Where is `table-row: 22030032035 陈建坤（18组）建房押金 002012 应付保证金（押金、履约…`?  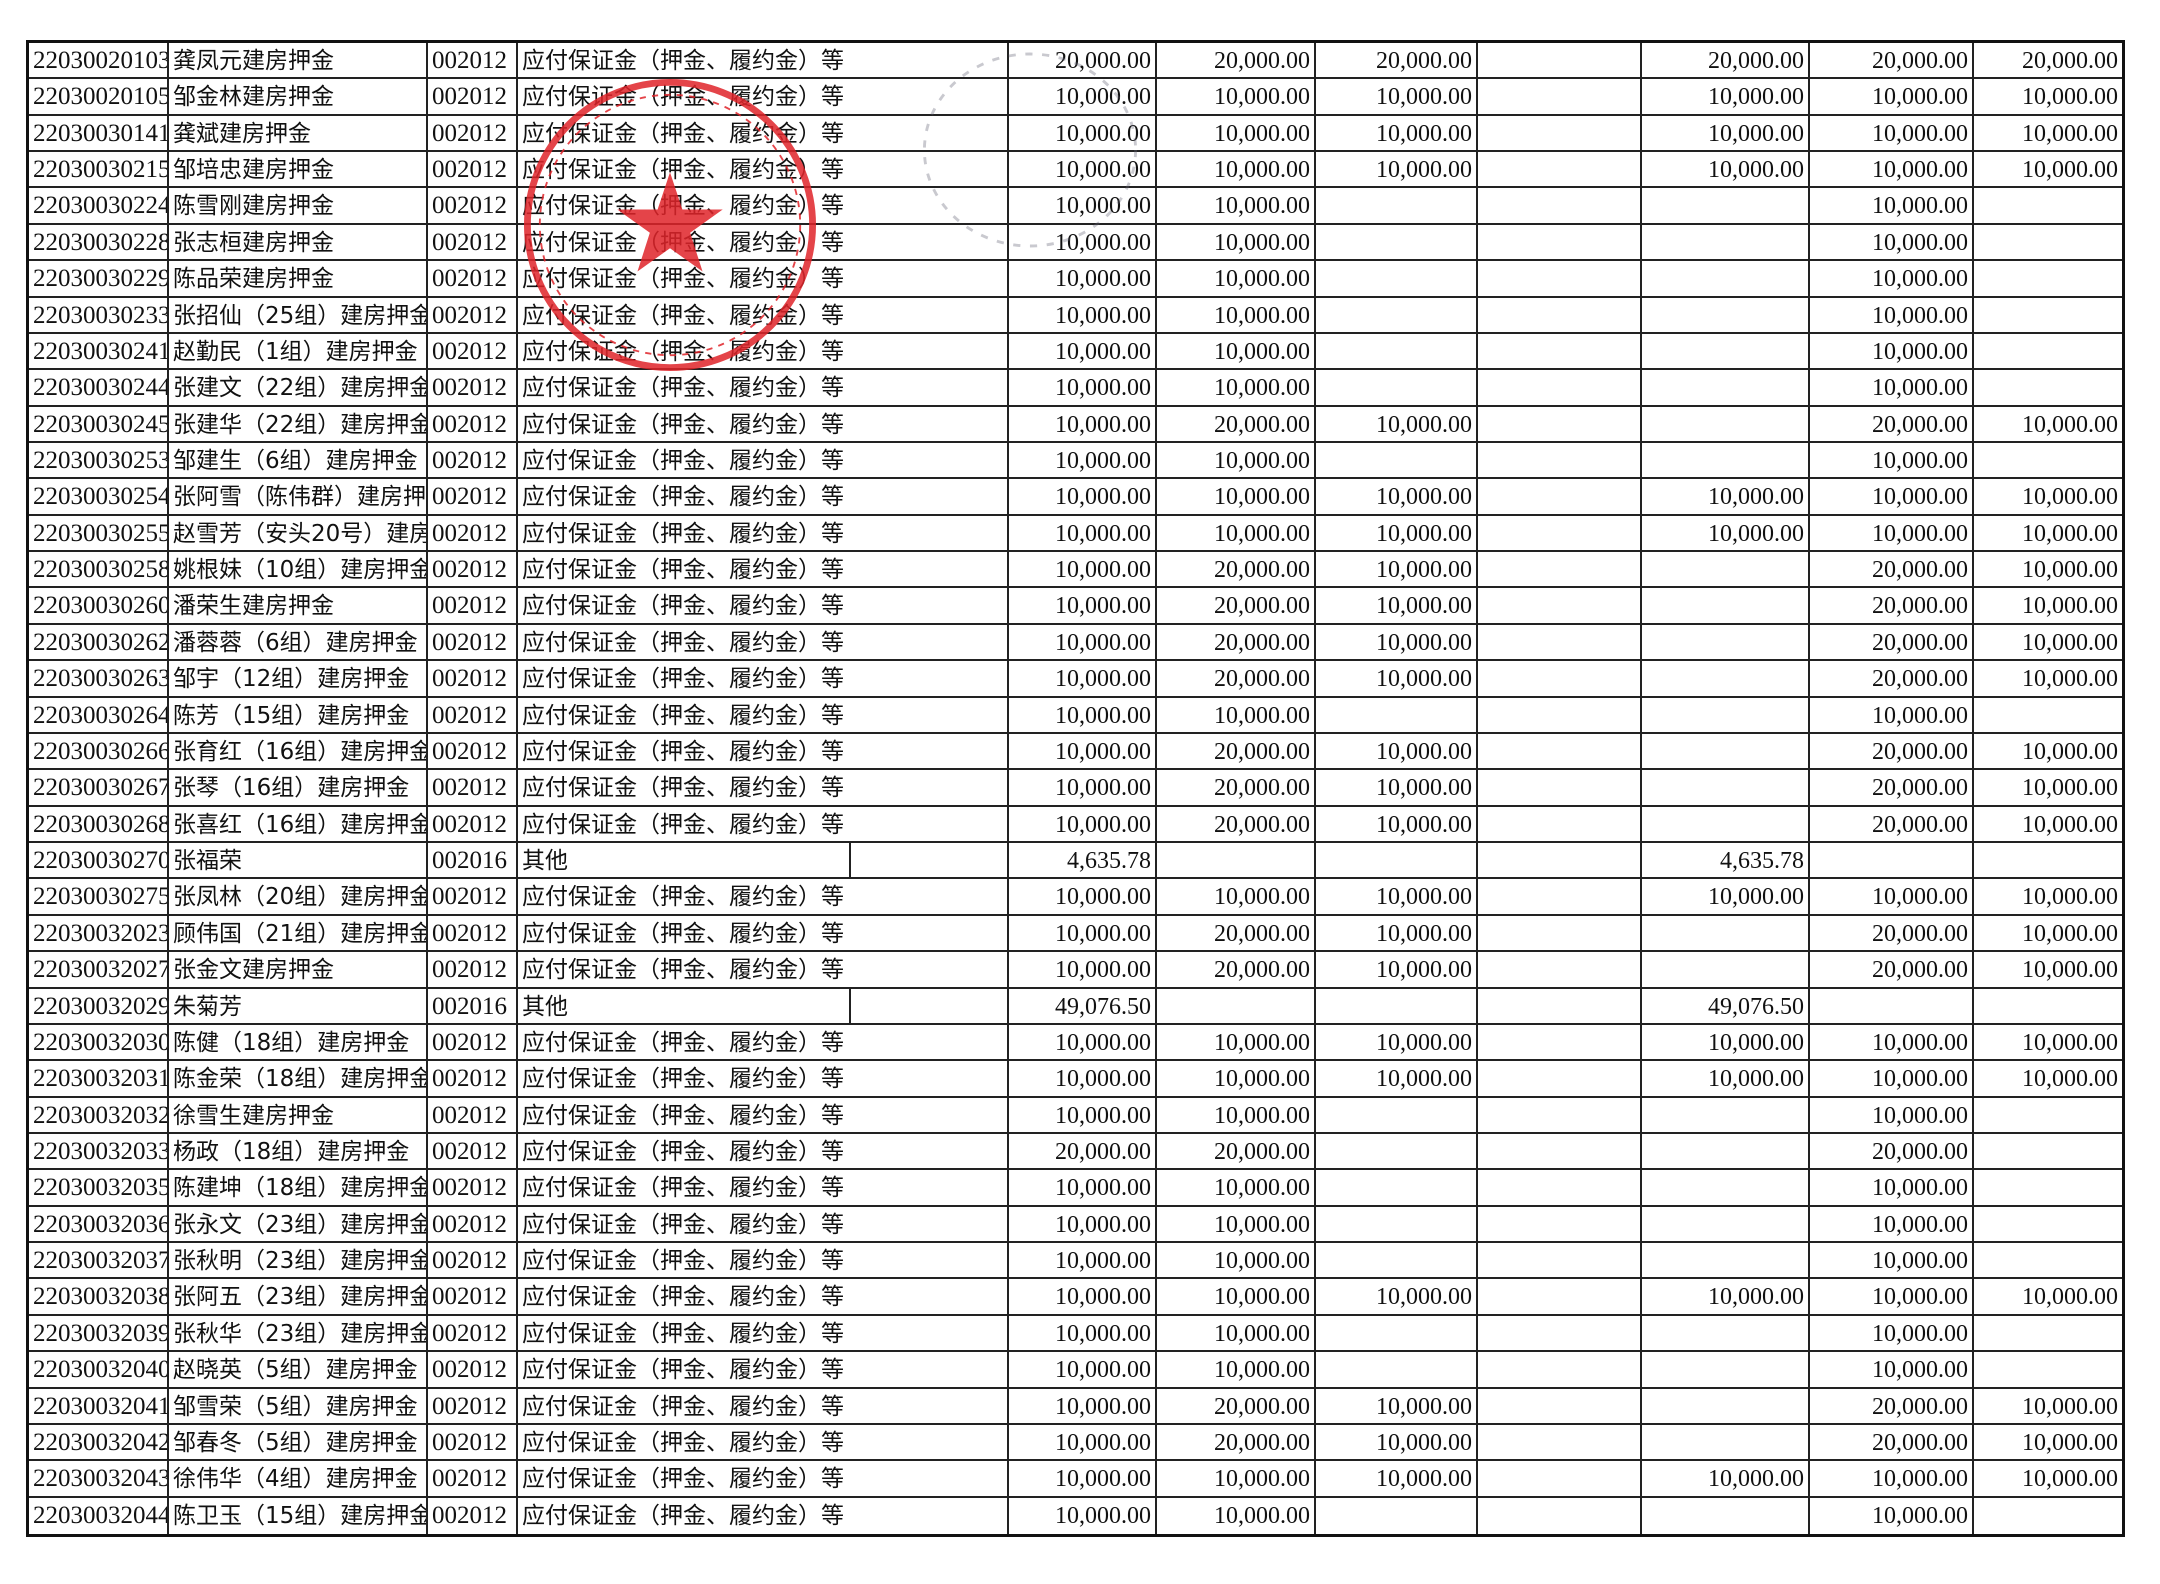
table-row: 22030032035 陈建坤（18组）建房押金 002012 应付保证金（押金、履约… is located at coordinates (1075, 1188).